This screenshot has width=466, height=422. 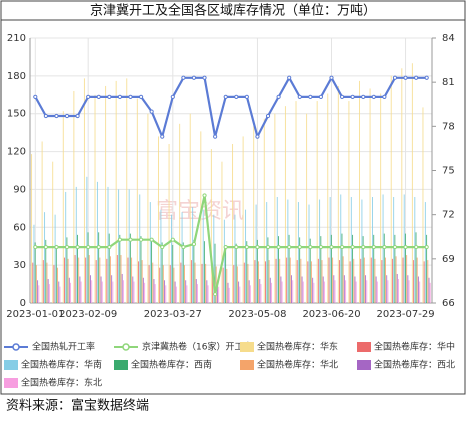 What do you see at coordinates (23, 303) in the screenshot?
I see `y-tick-label: 0` at bounding box center [23, 303].